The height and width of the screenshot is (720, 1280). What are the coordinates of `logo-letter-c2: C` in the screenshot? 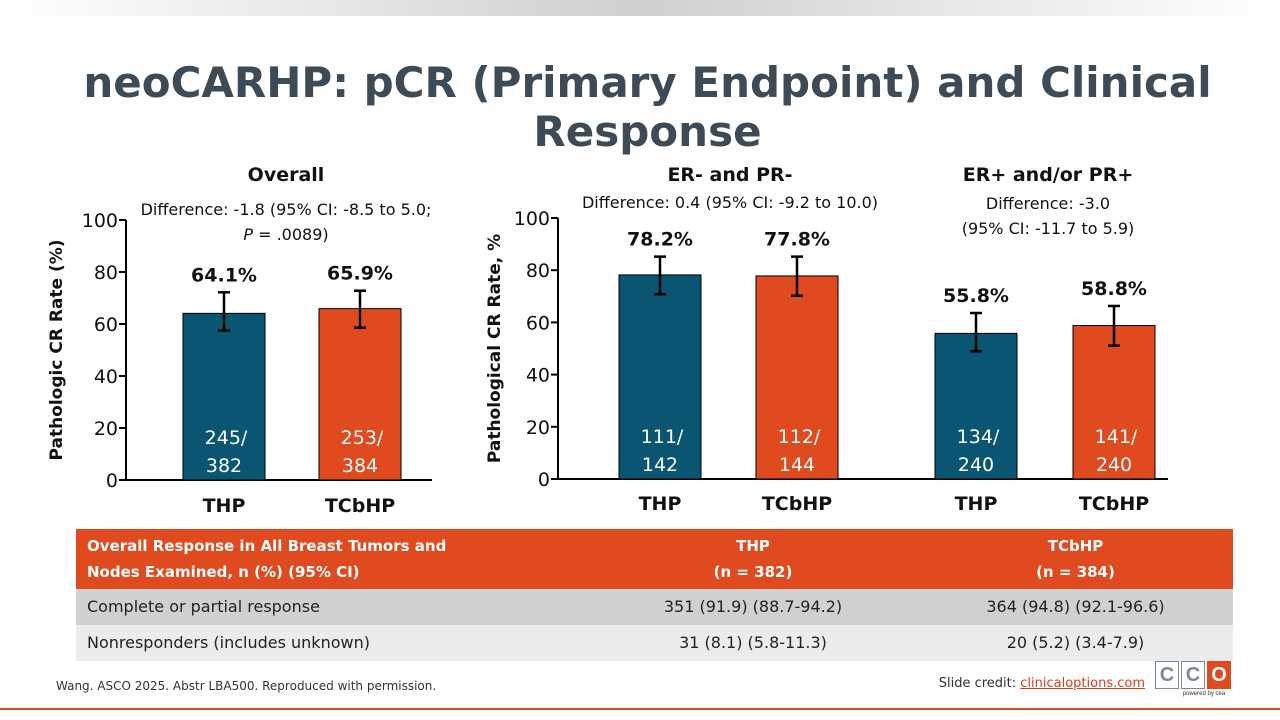 It's located at (1193, 675).